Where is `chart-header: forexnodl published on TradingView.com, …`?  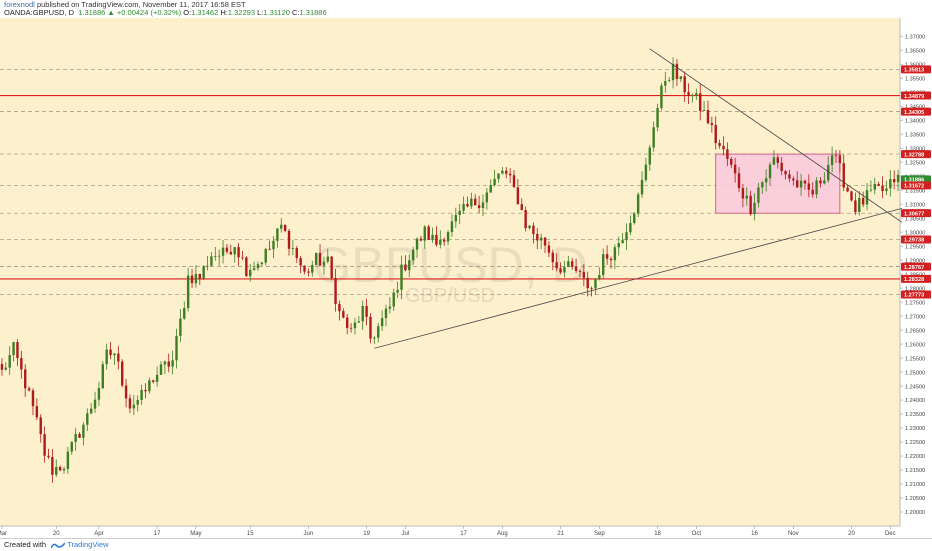
chart-header: forexnodl published on TradingView.com, … is located at coordinates (466, 9).